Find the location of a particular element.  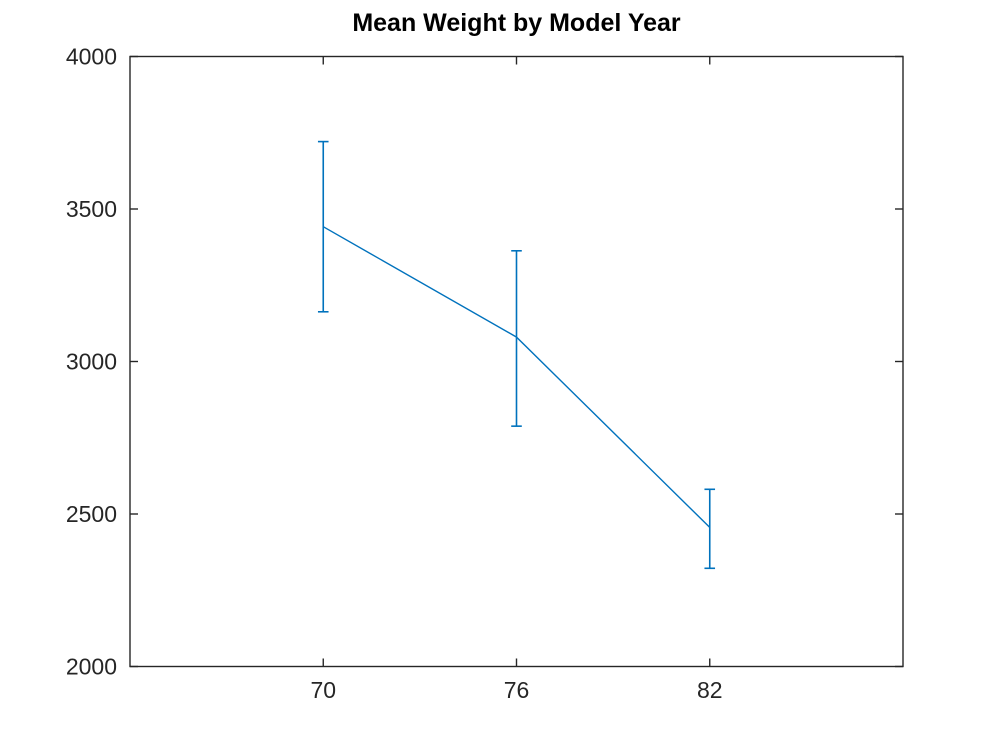

y-tick-label: 3500 is located at coordinates (91, 209).